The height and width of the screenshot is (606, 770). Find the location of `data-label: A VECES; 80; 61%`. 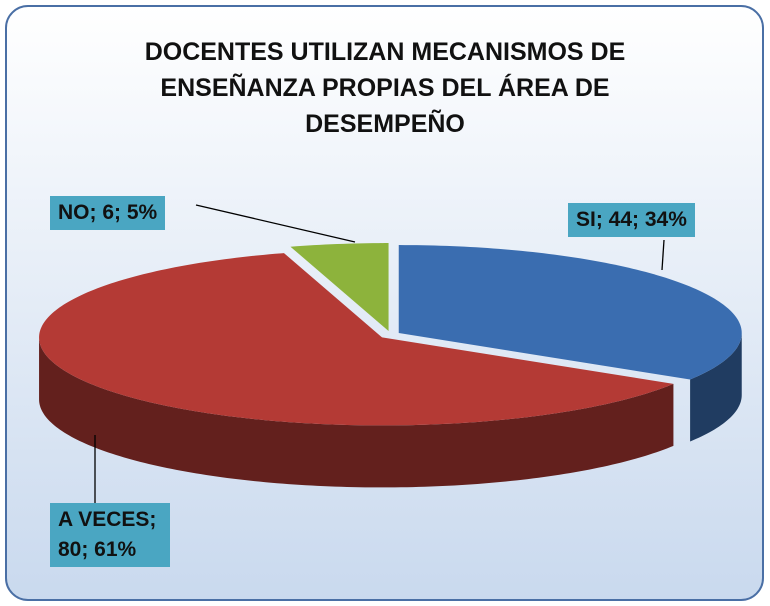

data-label: A VECES; 80; 61% is located at coordinates (110, 535).